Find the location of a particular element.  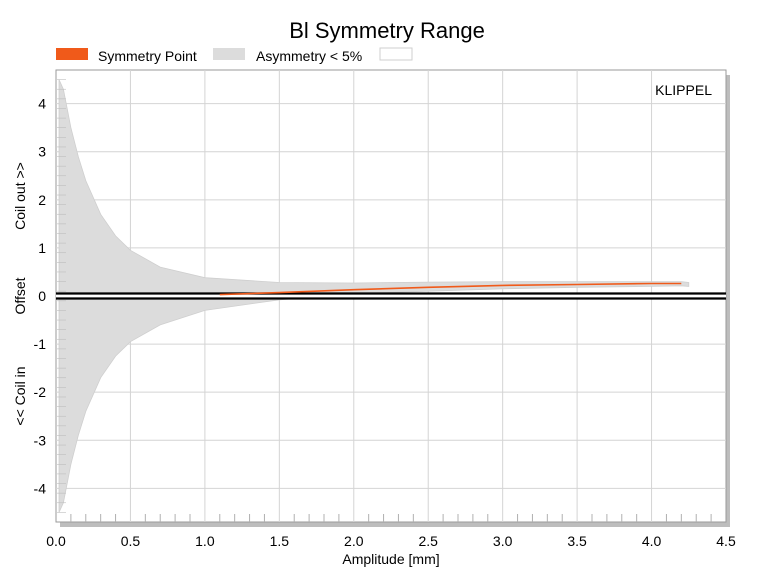

y-tick-label: 1 is located at coordinates (42, 248).